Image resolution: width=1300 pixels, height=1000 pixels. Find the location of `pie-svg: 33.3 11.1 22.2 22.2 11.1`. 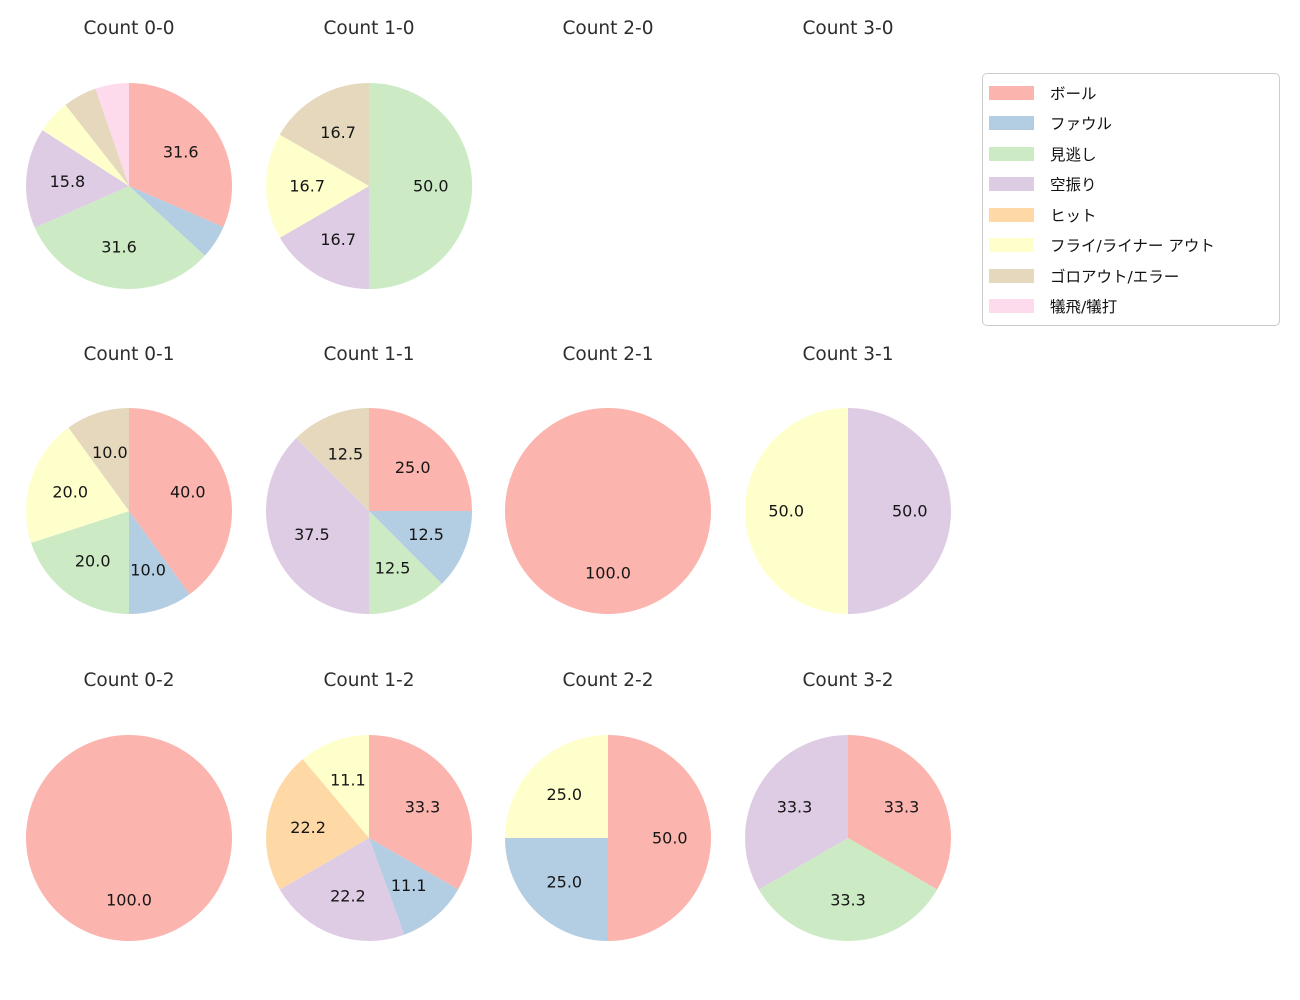

pie-svg: 33.3 11.1 22.2 22.2 11.1 is located at coordinates (369, 838).